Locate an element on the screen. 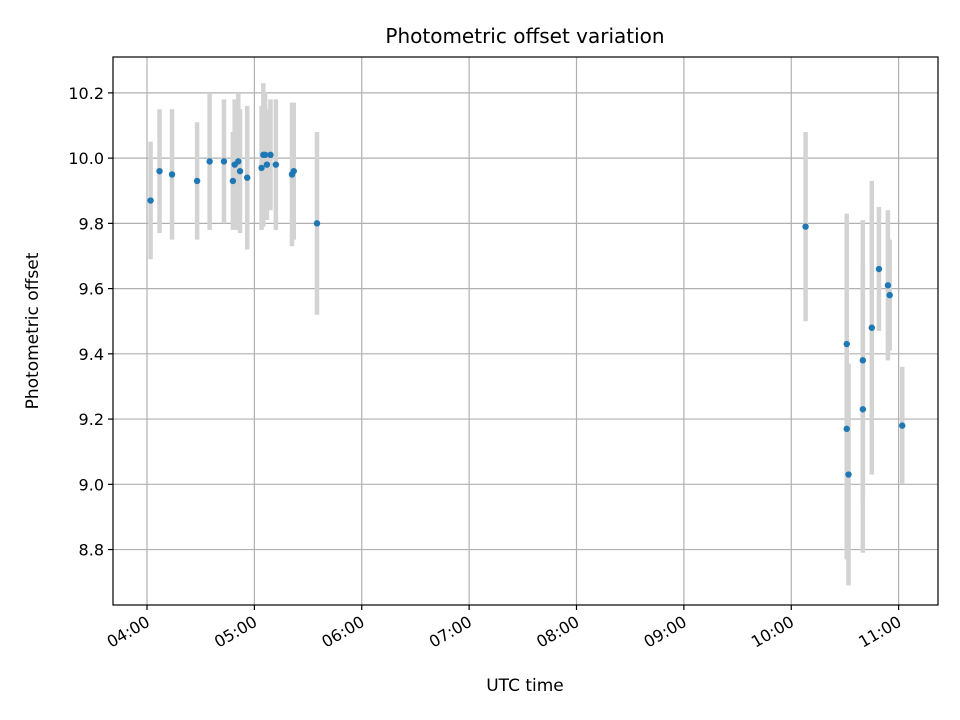 Image resolution: width=960 pixels, height=720 pixels. y-axis-label: Photometric offset is located at coordinates (33, 330).